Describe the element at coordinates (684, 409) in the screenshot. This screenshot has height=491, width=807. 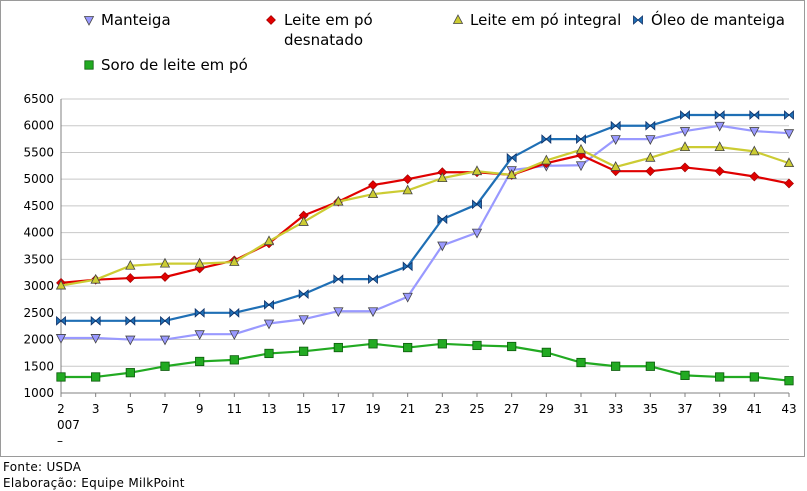
I see `x-tick-label: 37` at that location.